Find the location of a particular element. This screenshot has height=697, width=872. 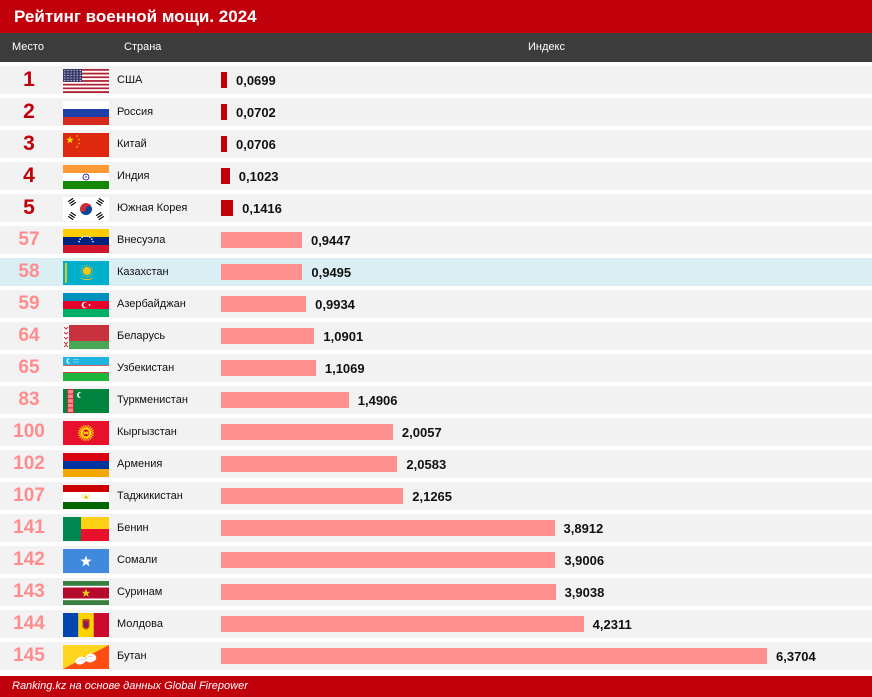

rank-label: 141 is located at coordinates (29, 527).